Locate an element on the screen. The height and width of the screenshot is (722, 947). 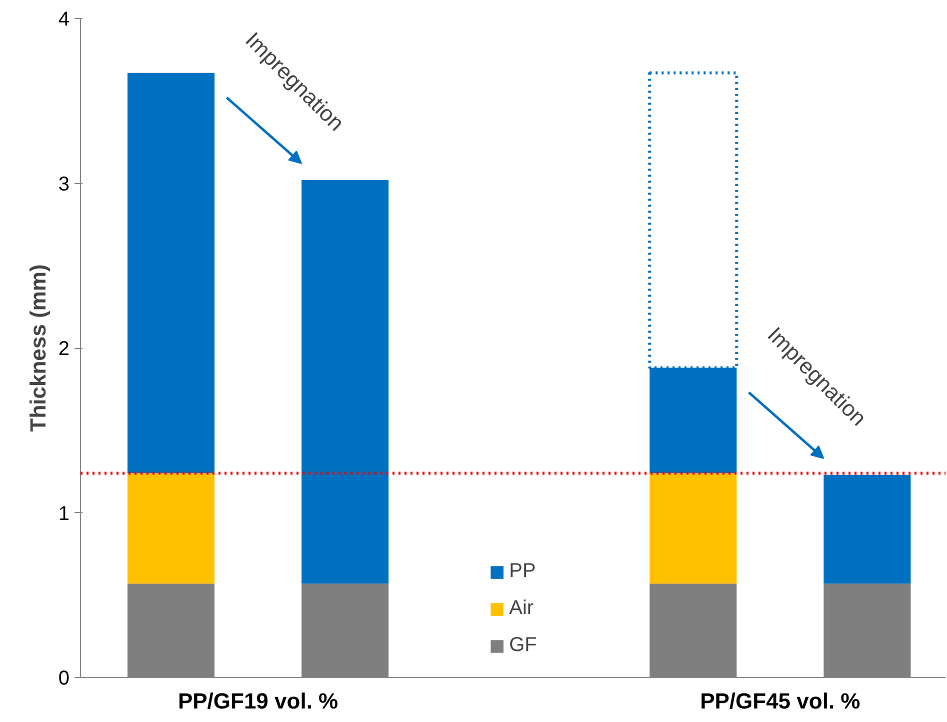
legend-label: PP is located at coordinates (522, 571).